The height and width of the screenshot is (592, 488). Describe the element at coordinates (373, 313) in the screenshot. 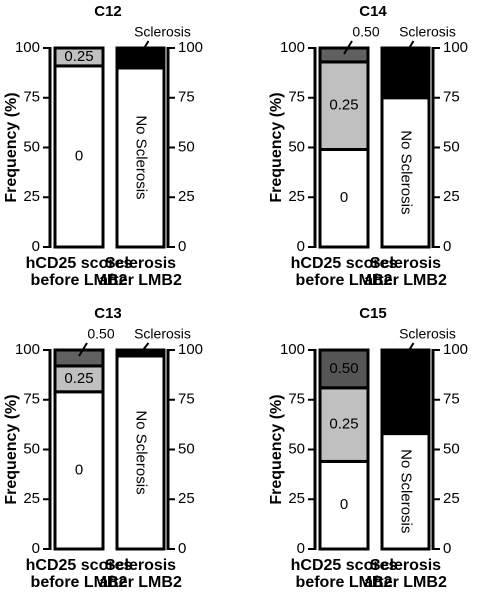

I see `panel-title: C15` at that location.